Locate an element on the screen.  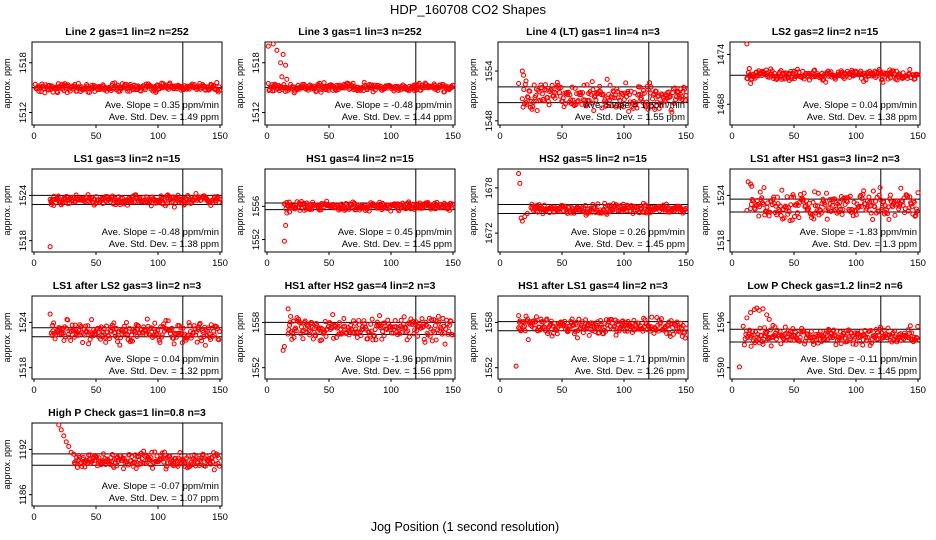
slope-annotation: Ave. Slope = 0.04 ppm/min is located at coordinates (860, 105).